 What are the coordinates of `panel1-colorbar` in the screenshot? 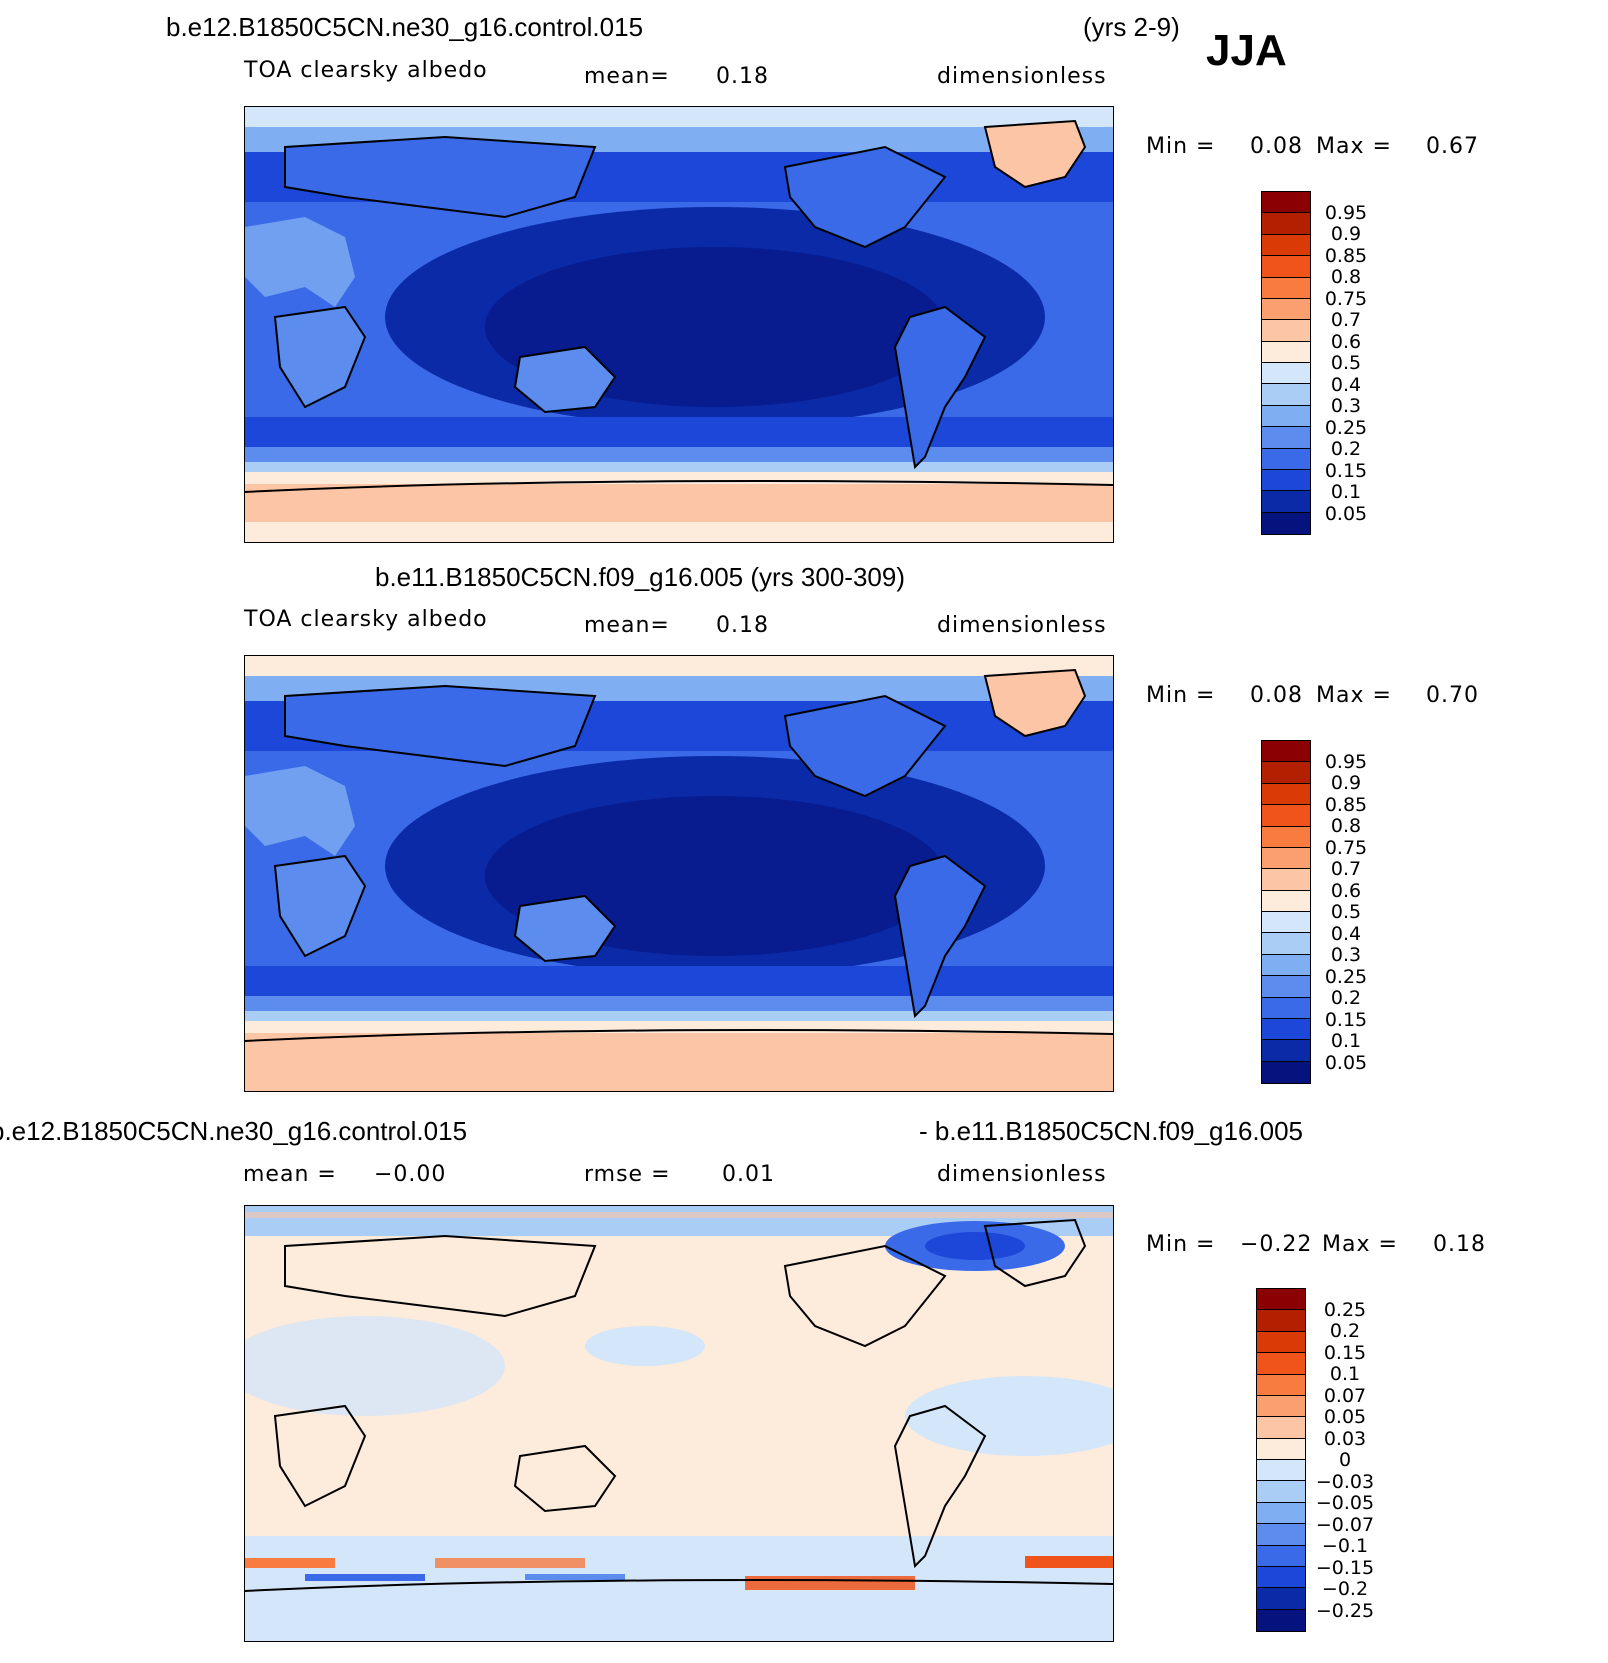 It's located at (1286, 363).